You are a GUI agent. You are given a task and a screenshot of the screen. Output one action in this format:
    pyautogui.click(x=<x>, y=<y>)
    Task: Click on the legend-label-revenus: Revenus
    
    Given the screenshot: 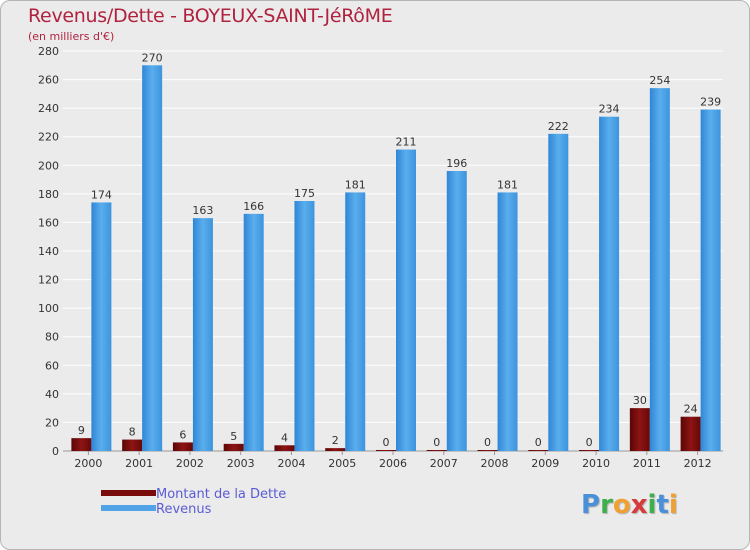 What is the action you would take?
    pyautogui.click(x=184, y=509)
    